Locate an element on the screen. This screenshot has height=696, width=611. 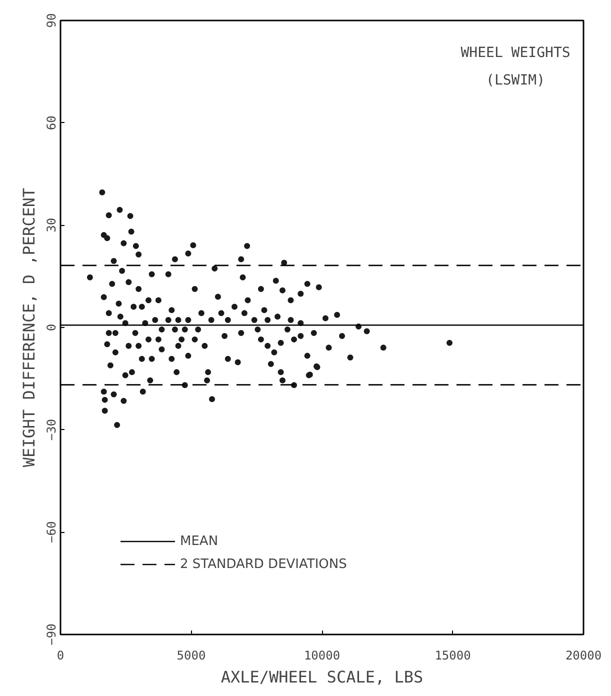
y-tick-label: −30 is located at coordinates (51, 429).